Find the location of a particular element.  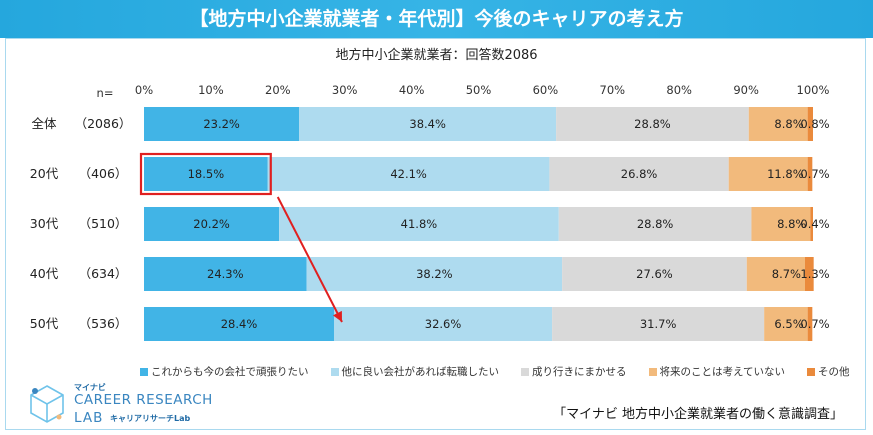

data-label: 1.3% is located at coordinates (814, 274).